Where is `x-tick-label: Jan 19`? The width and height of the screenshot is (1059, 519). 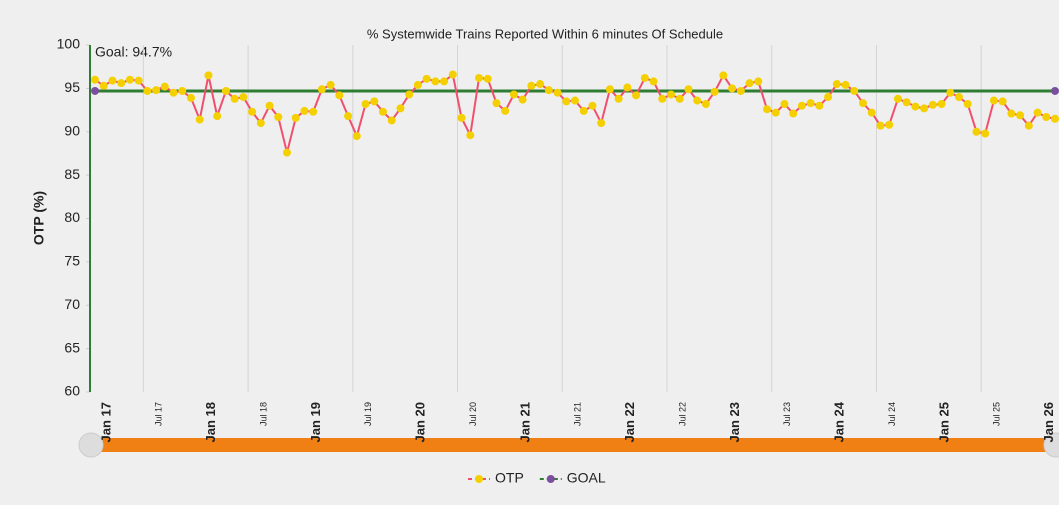
x-tick-label: Jan 19 is located at coordinates (315, 422).